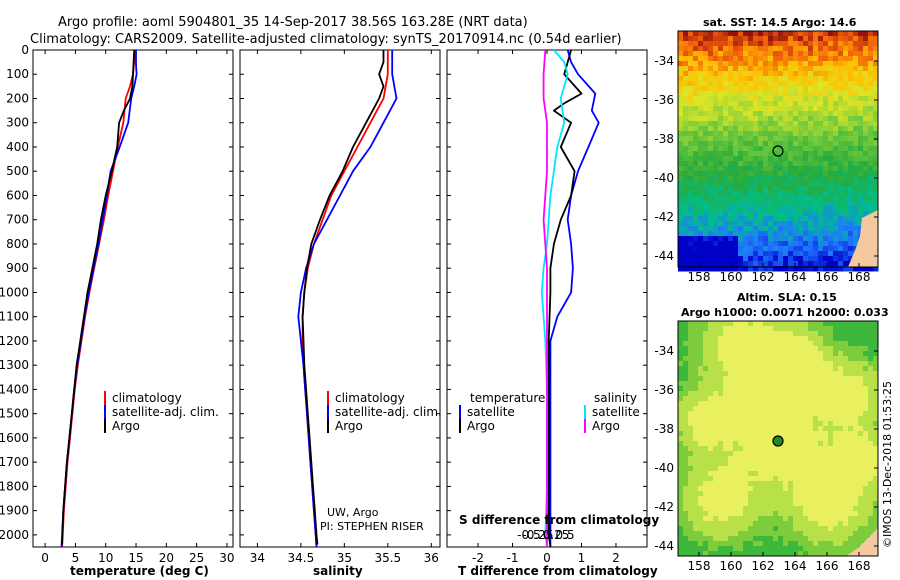 Image resolution: width=900 pixels, height=580 pixels. I want to click on depth-tick-label: 600, so click(17, 195).